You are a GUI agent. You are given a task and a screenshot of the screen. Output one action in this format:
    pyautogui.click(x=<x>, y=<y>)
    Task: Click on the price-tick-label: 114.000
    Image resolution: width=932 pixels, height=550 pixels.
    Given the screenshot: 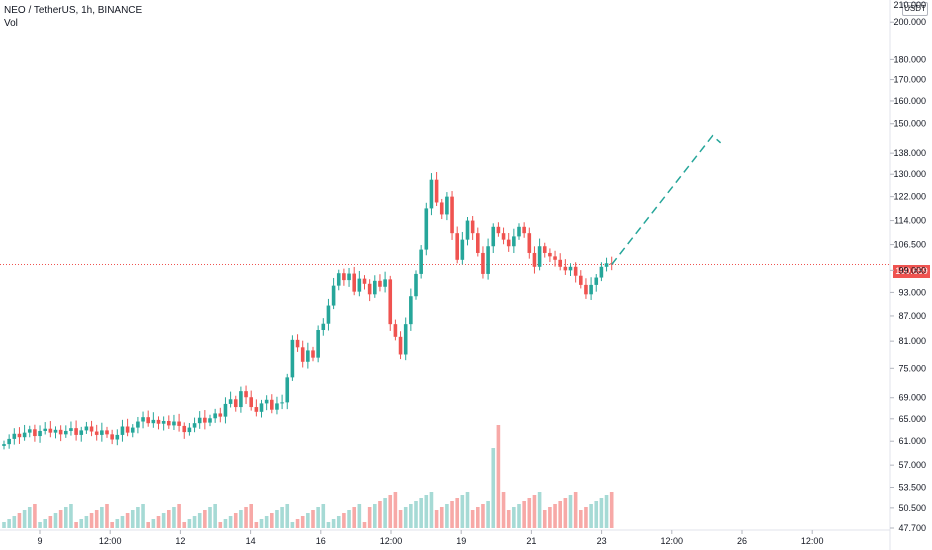 What is the action you would take?
    pyautogui.click(x=910, y=221)
    